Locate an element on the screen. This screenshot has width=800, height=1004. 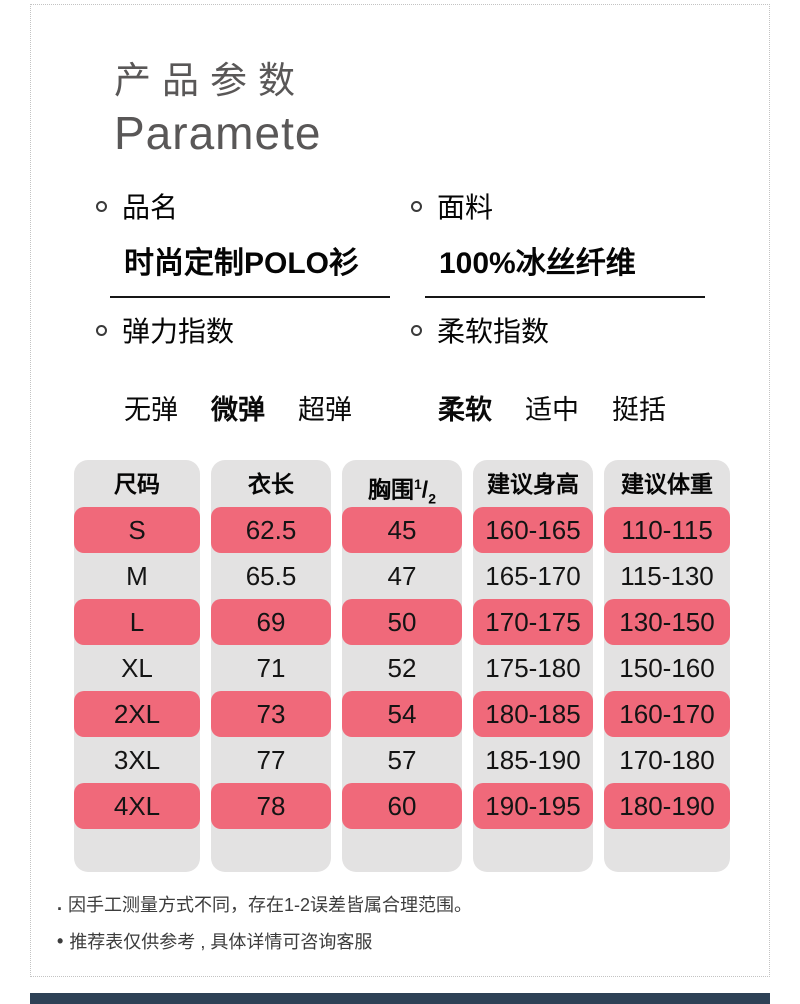
size-table-column: 胸围1/2 45 47 50 52 54 57 60 is located at coordinates (402, 666).